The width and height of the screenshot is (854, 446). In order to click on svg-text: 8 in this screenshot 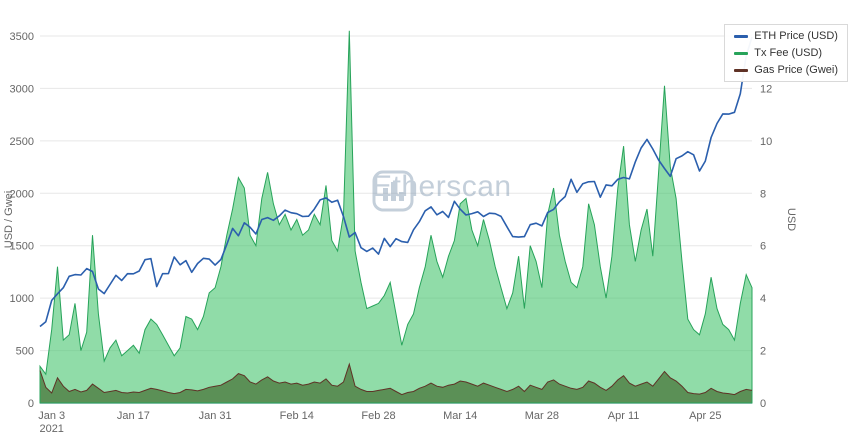, I will do `click(763, 194)`.